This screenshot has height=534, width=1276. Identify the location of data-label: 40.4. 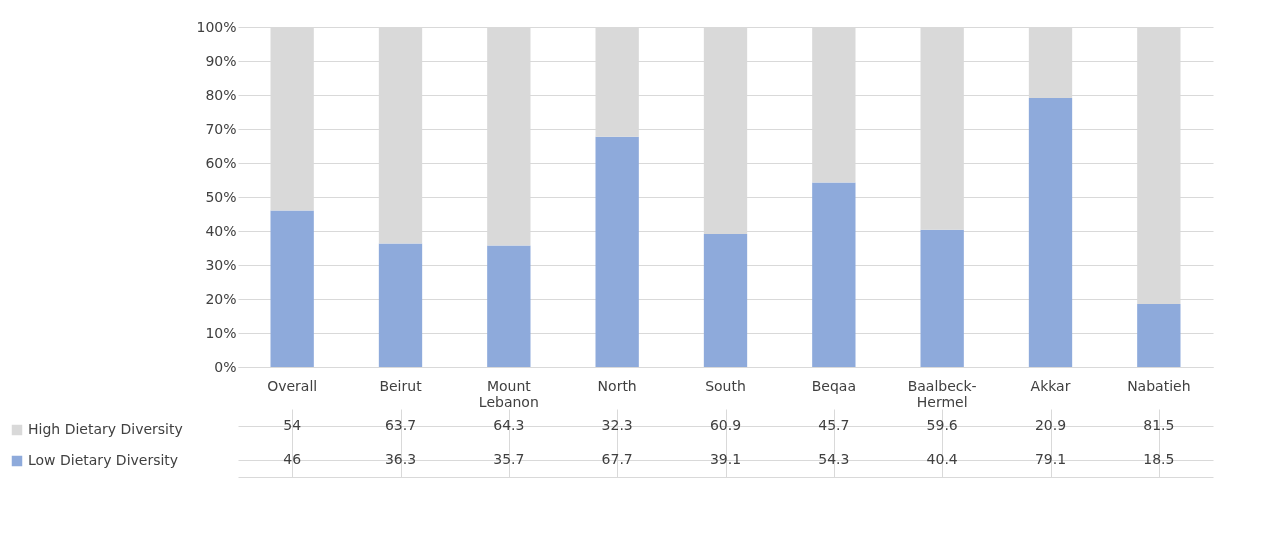
(942, 459).